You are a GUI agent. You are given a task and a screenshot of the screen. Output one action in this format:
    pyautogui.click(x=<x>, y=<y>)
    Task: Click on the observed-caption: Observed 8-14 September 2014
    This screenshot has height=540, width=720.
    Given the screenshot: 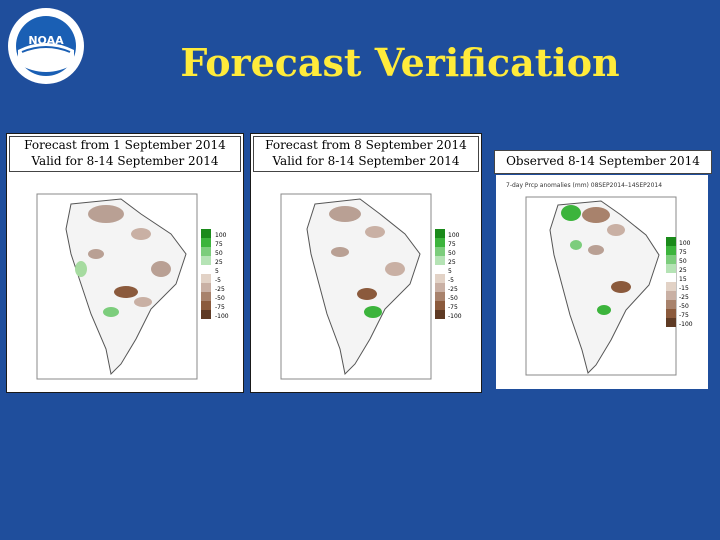 What is the action you would take?
    pyautogui.click(x=603, y=162)
    